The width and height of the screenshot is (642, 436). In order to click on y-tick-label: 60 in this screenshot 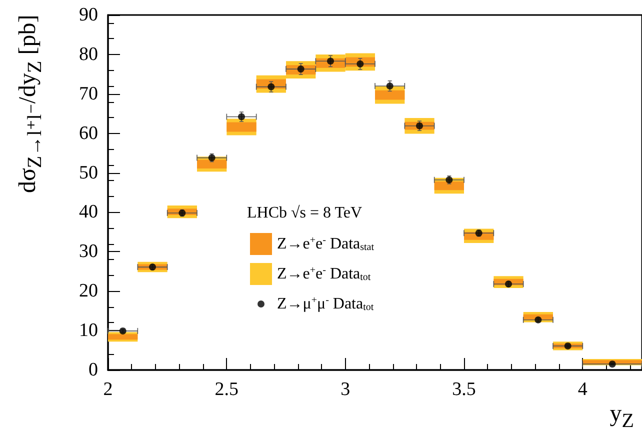, I will do `click(88, 133)`.